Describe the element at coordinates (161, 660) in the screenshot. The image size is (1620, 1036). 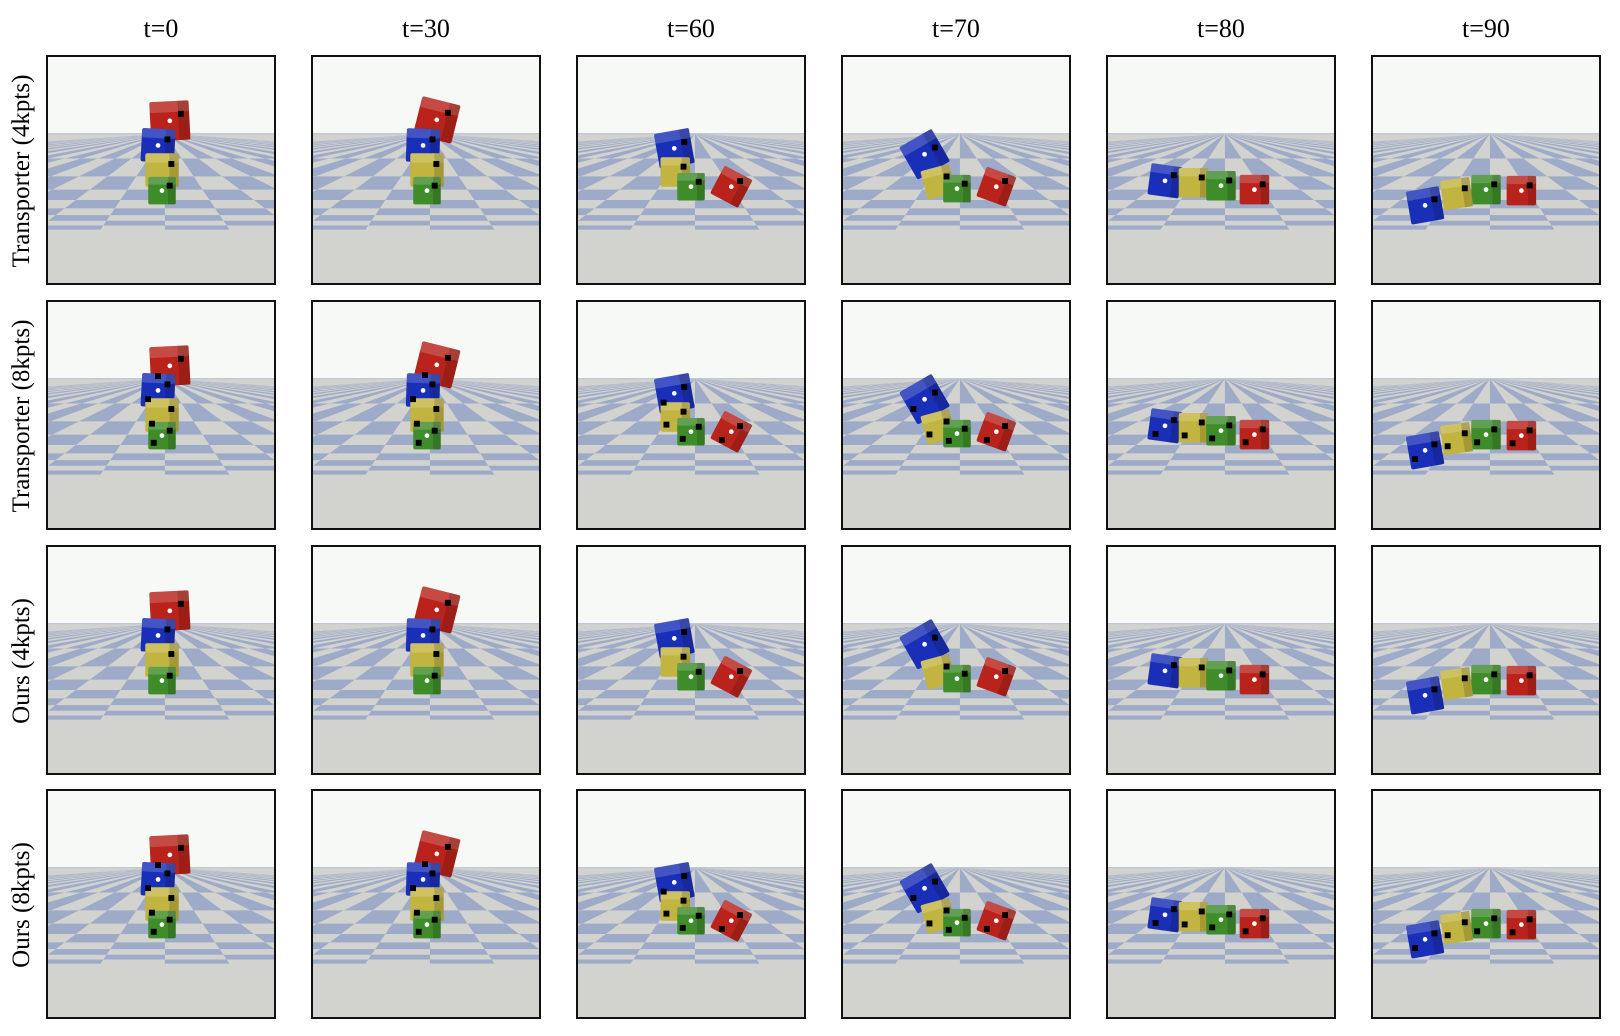
I see `frame-row3-t0` at that location.